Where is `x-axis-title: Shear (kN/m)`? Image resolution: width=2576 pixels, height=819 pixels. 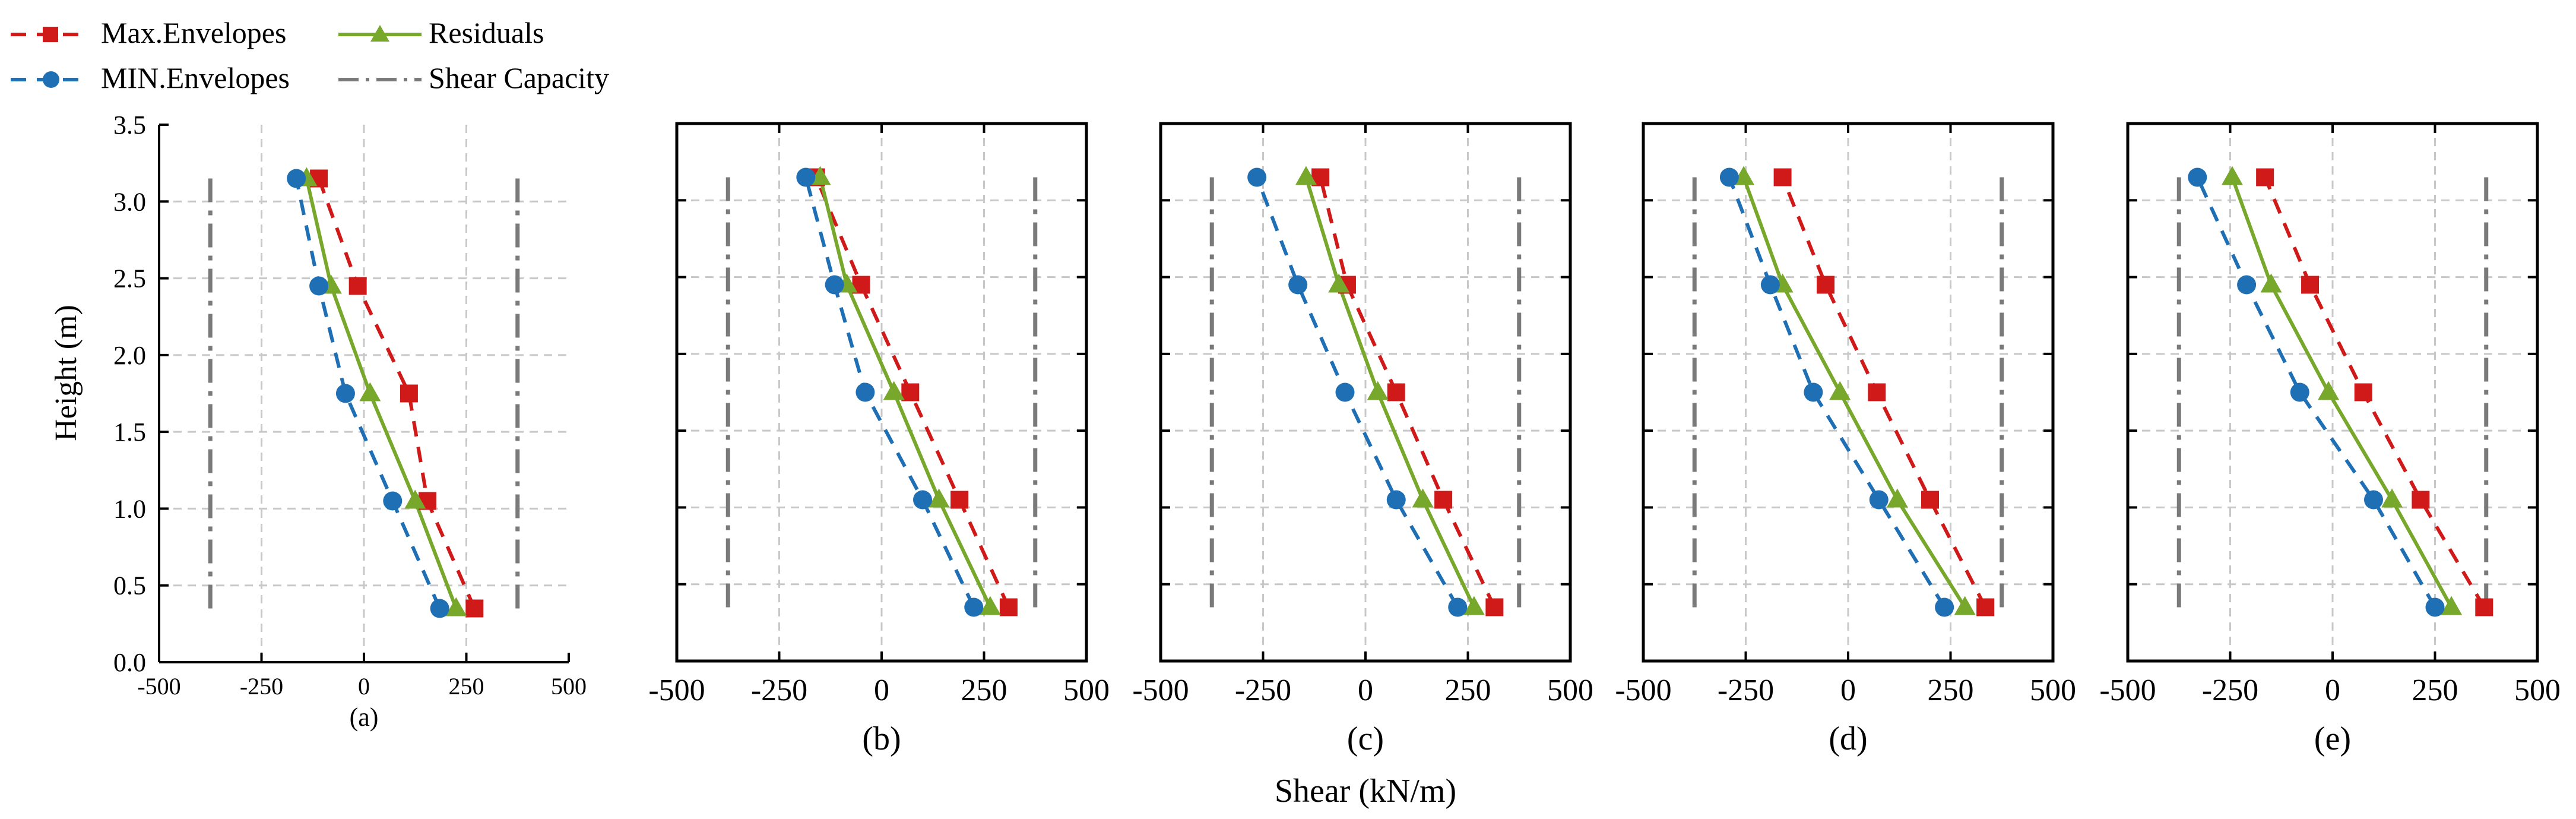 x-axis-title: Shear (kN/m) is located at coordinates (1366, 791).